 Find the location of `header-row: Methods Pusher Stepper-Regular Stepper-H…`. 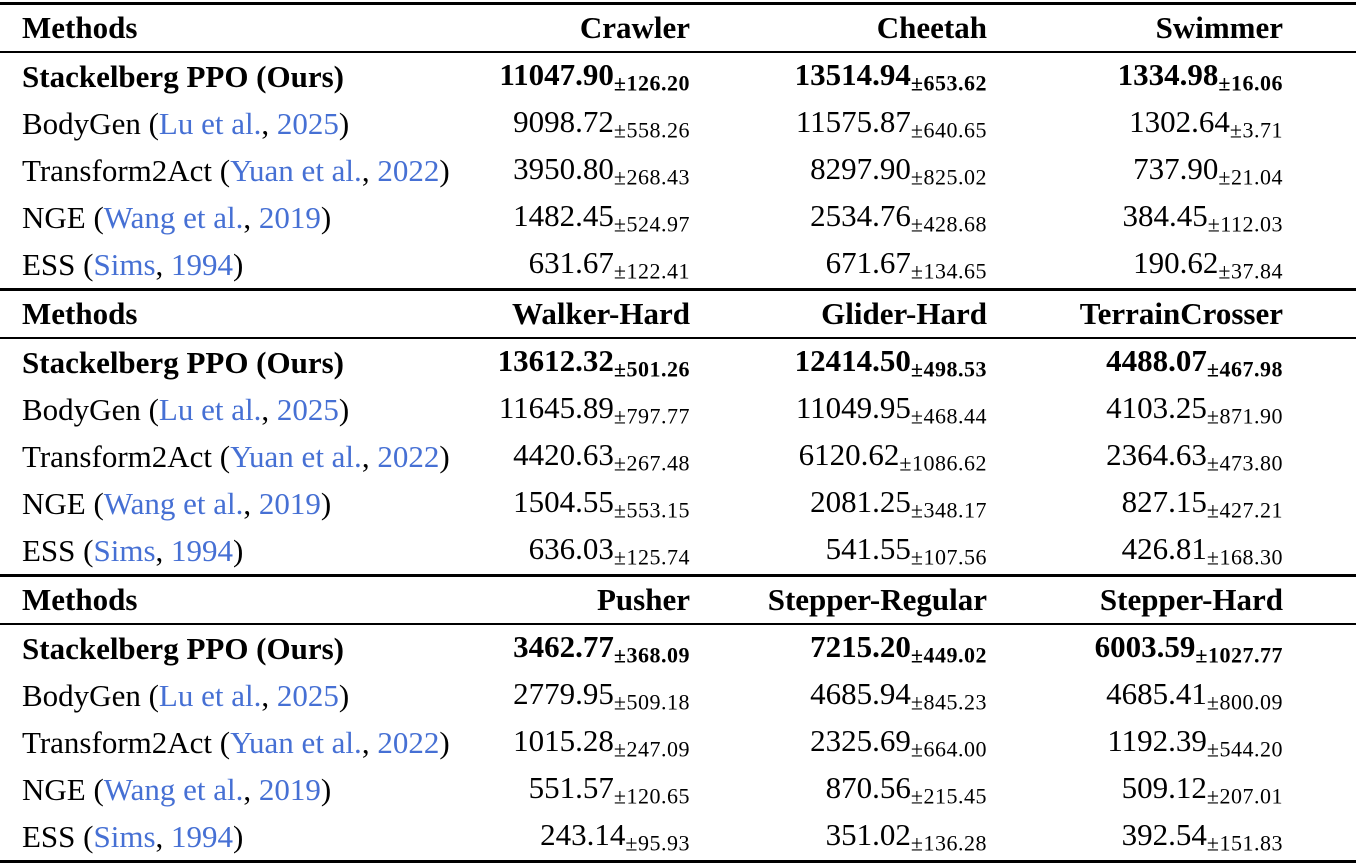

header-row: Methods Pusher Stepper-Regular Stepper-H… is located at coordinates (678, 600).